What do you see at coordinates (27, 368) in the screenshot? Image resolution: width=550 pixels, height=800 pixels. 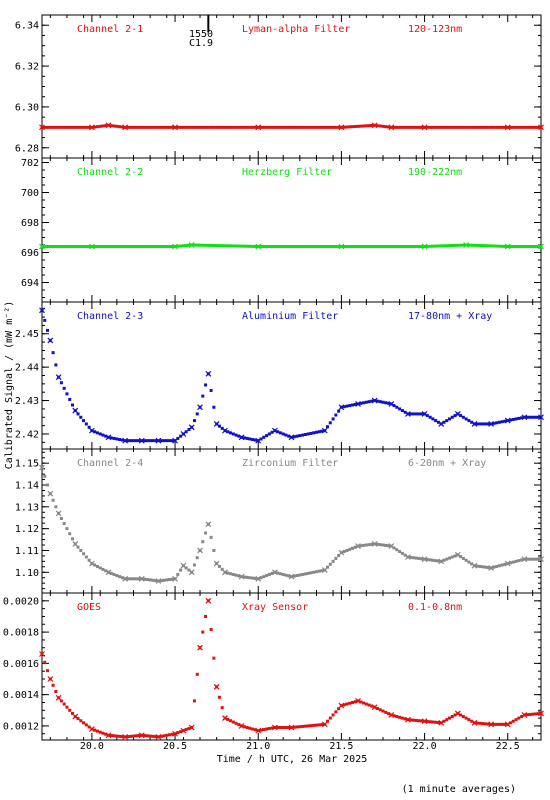 I see `y-tick-label: 2.44` at bounding box center [27, 368].